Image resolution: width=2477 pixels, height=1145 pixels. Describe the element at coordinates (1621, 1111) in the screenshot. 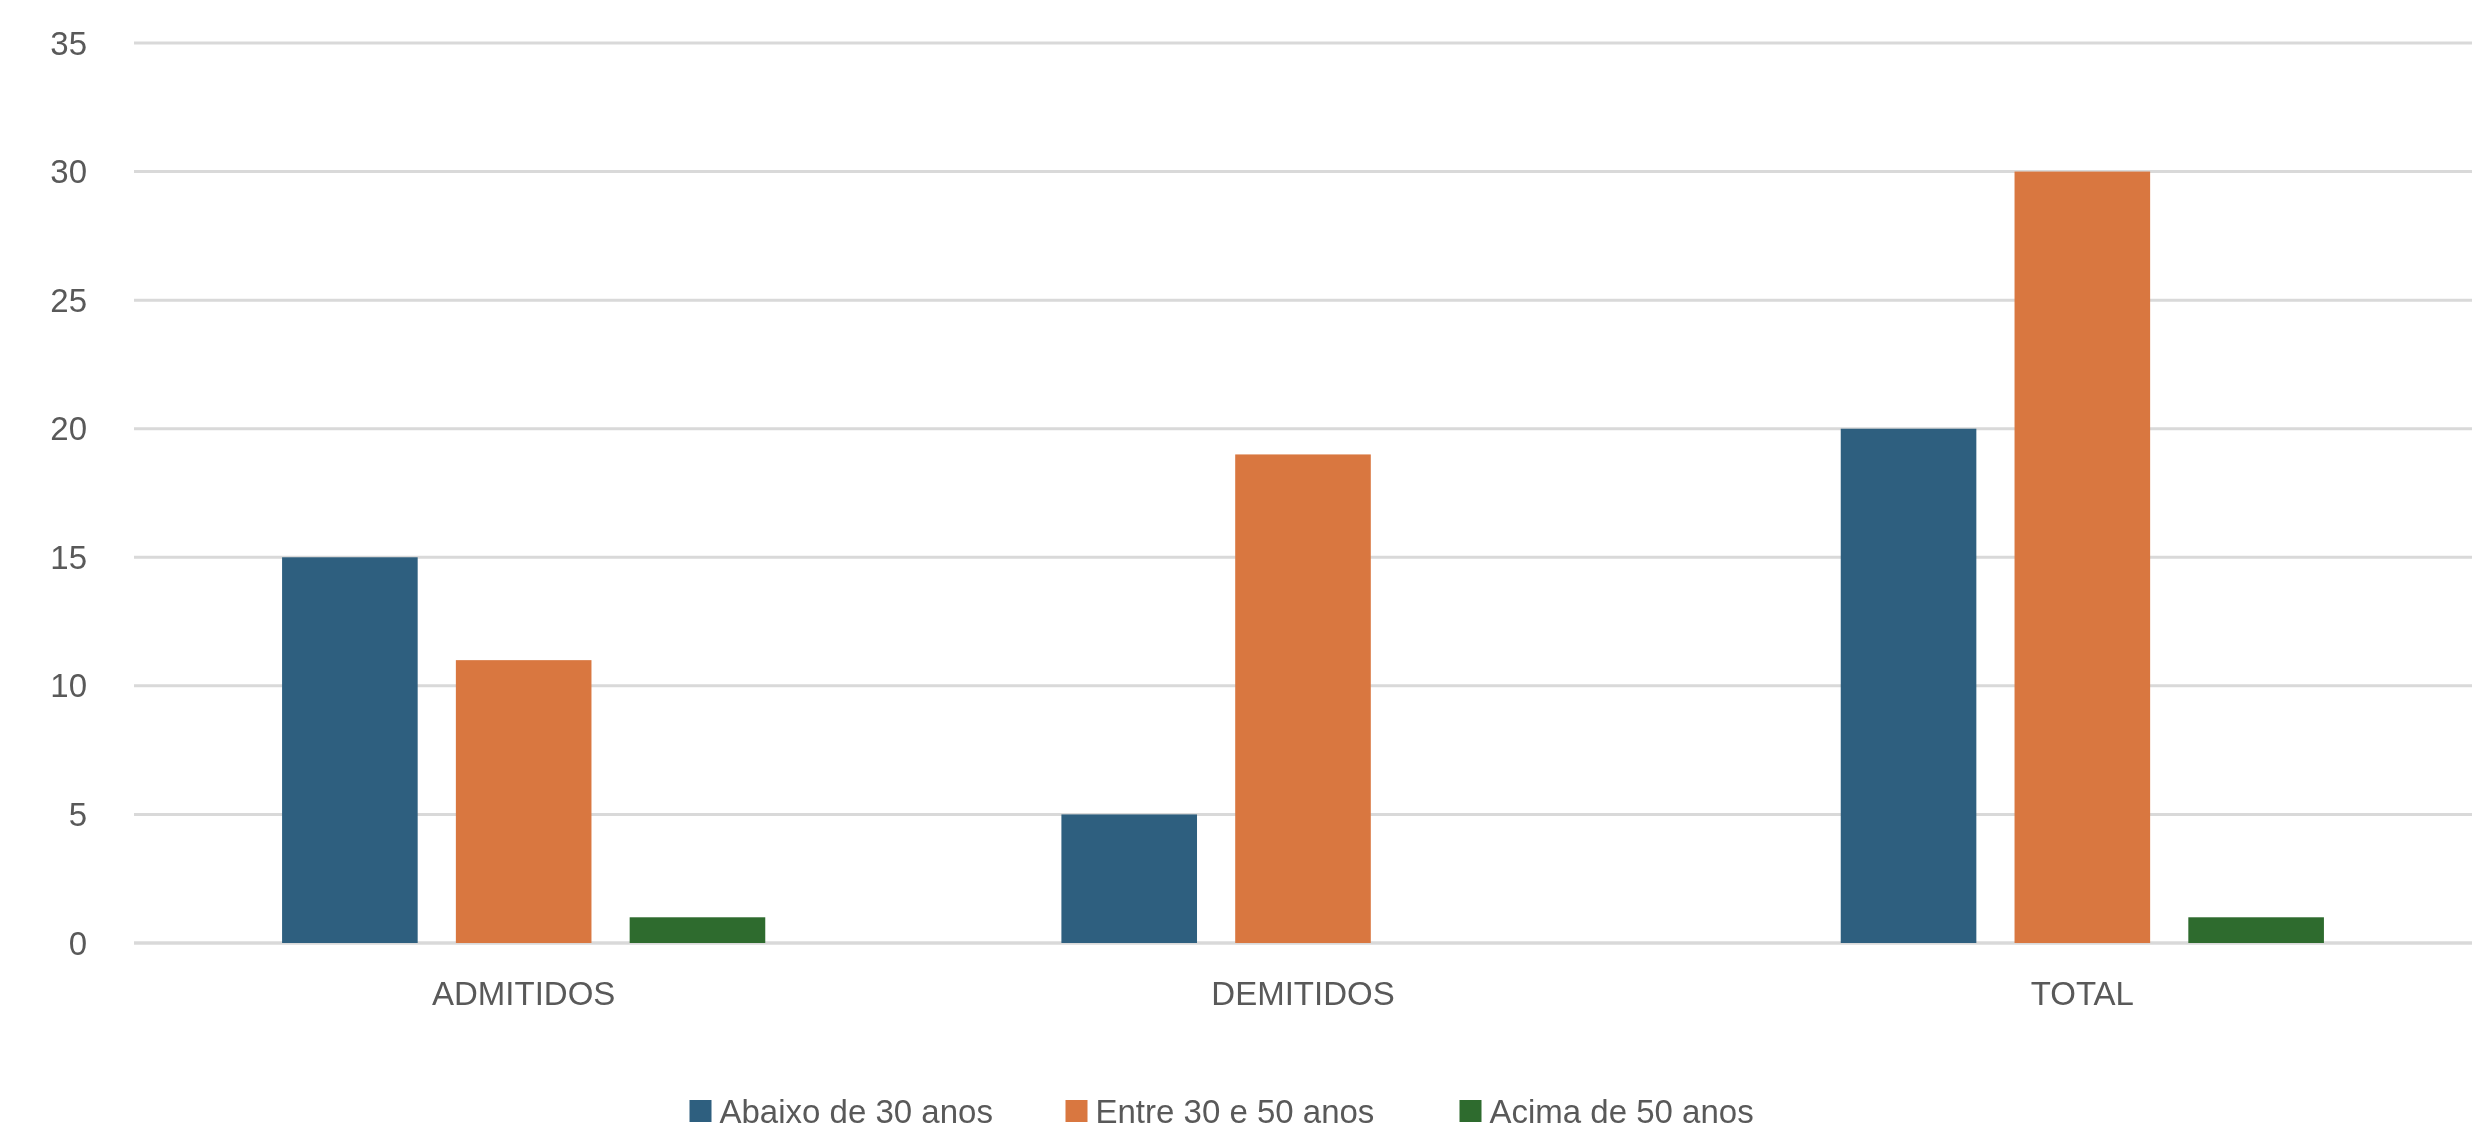

I see `legend-label: Acima de 50 anos` at that location.